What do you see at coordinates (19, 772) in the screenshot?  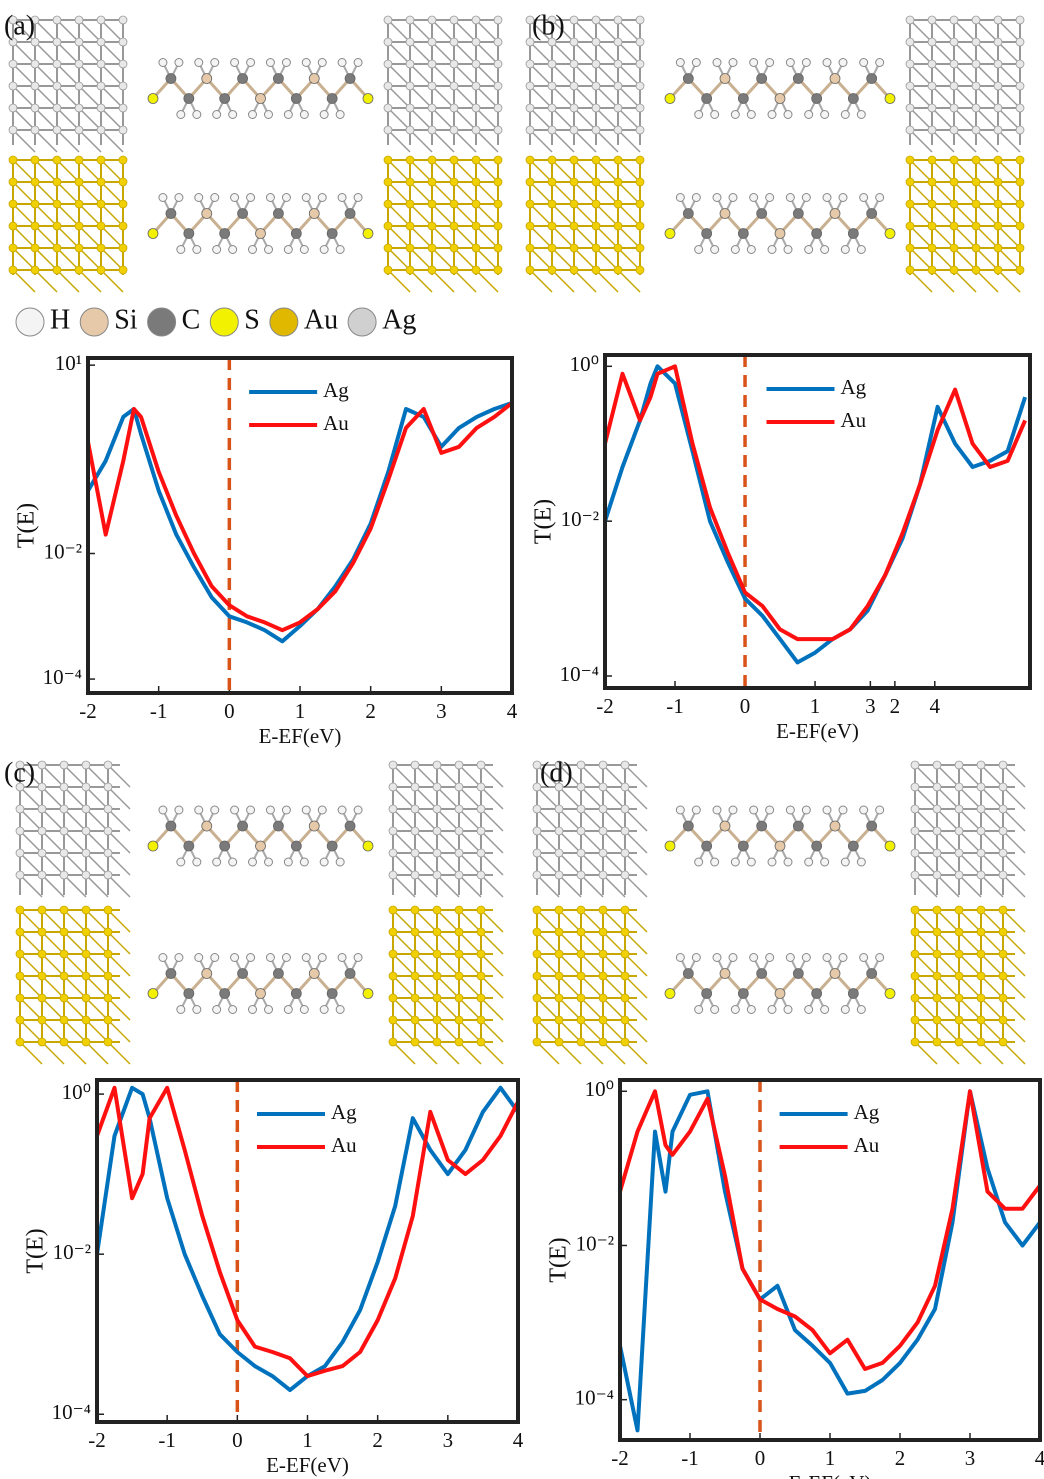 I see `panel-label: (c)` at bounding box center [19, 772].